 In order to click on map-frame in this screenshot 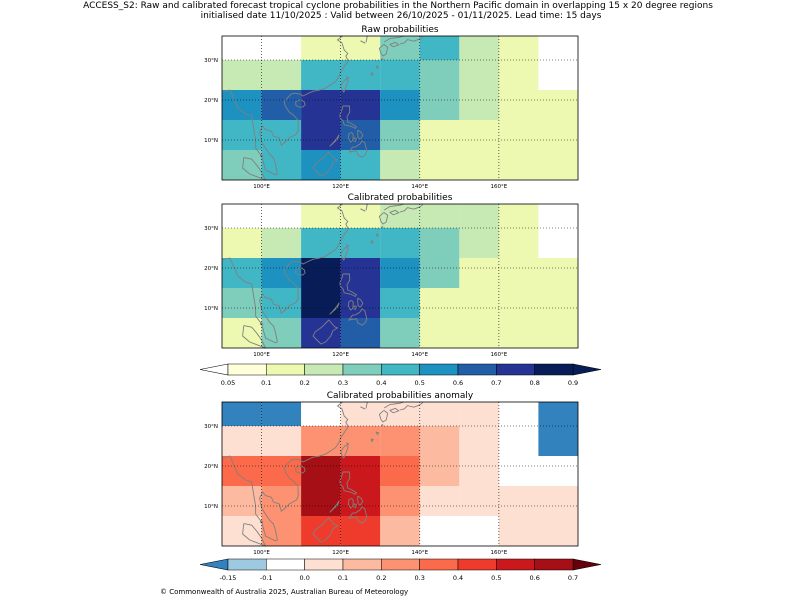, I will do `click(400, 276)`.